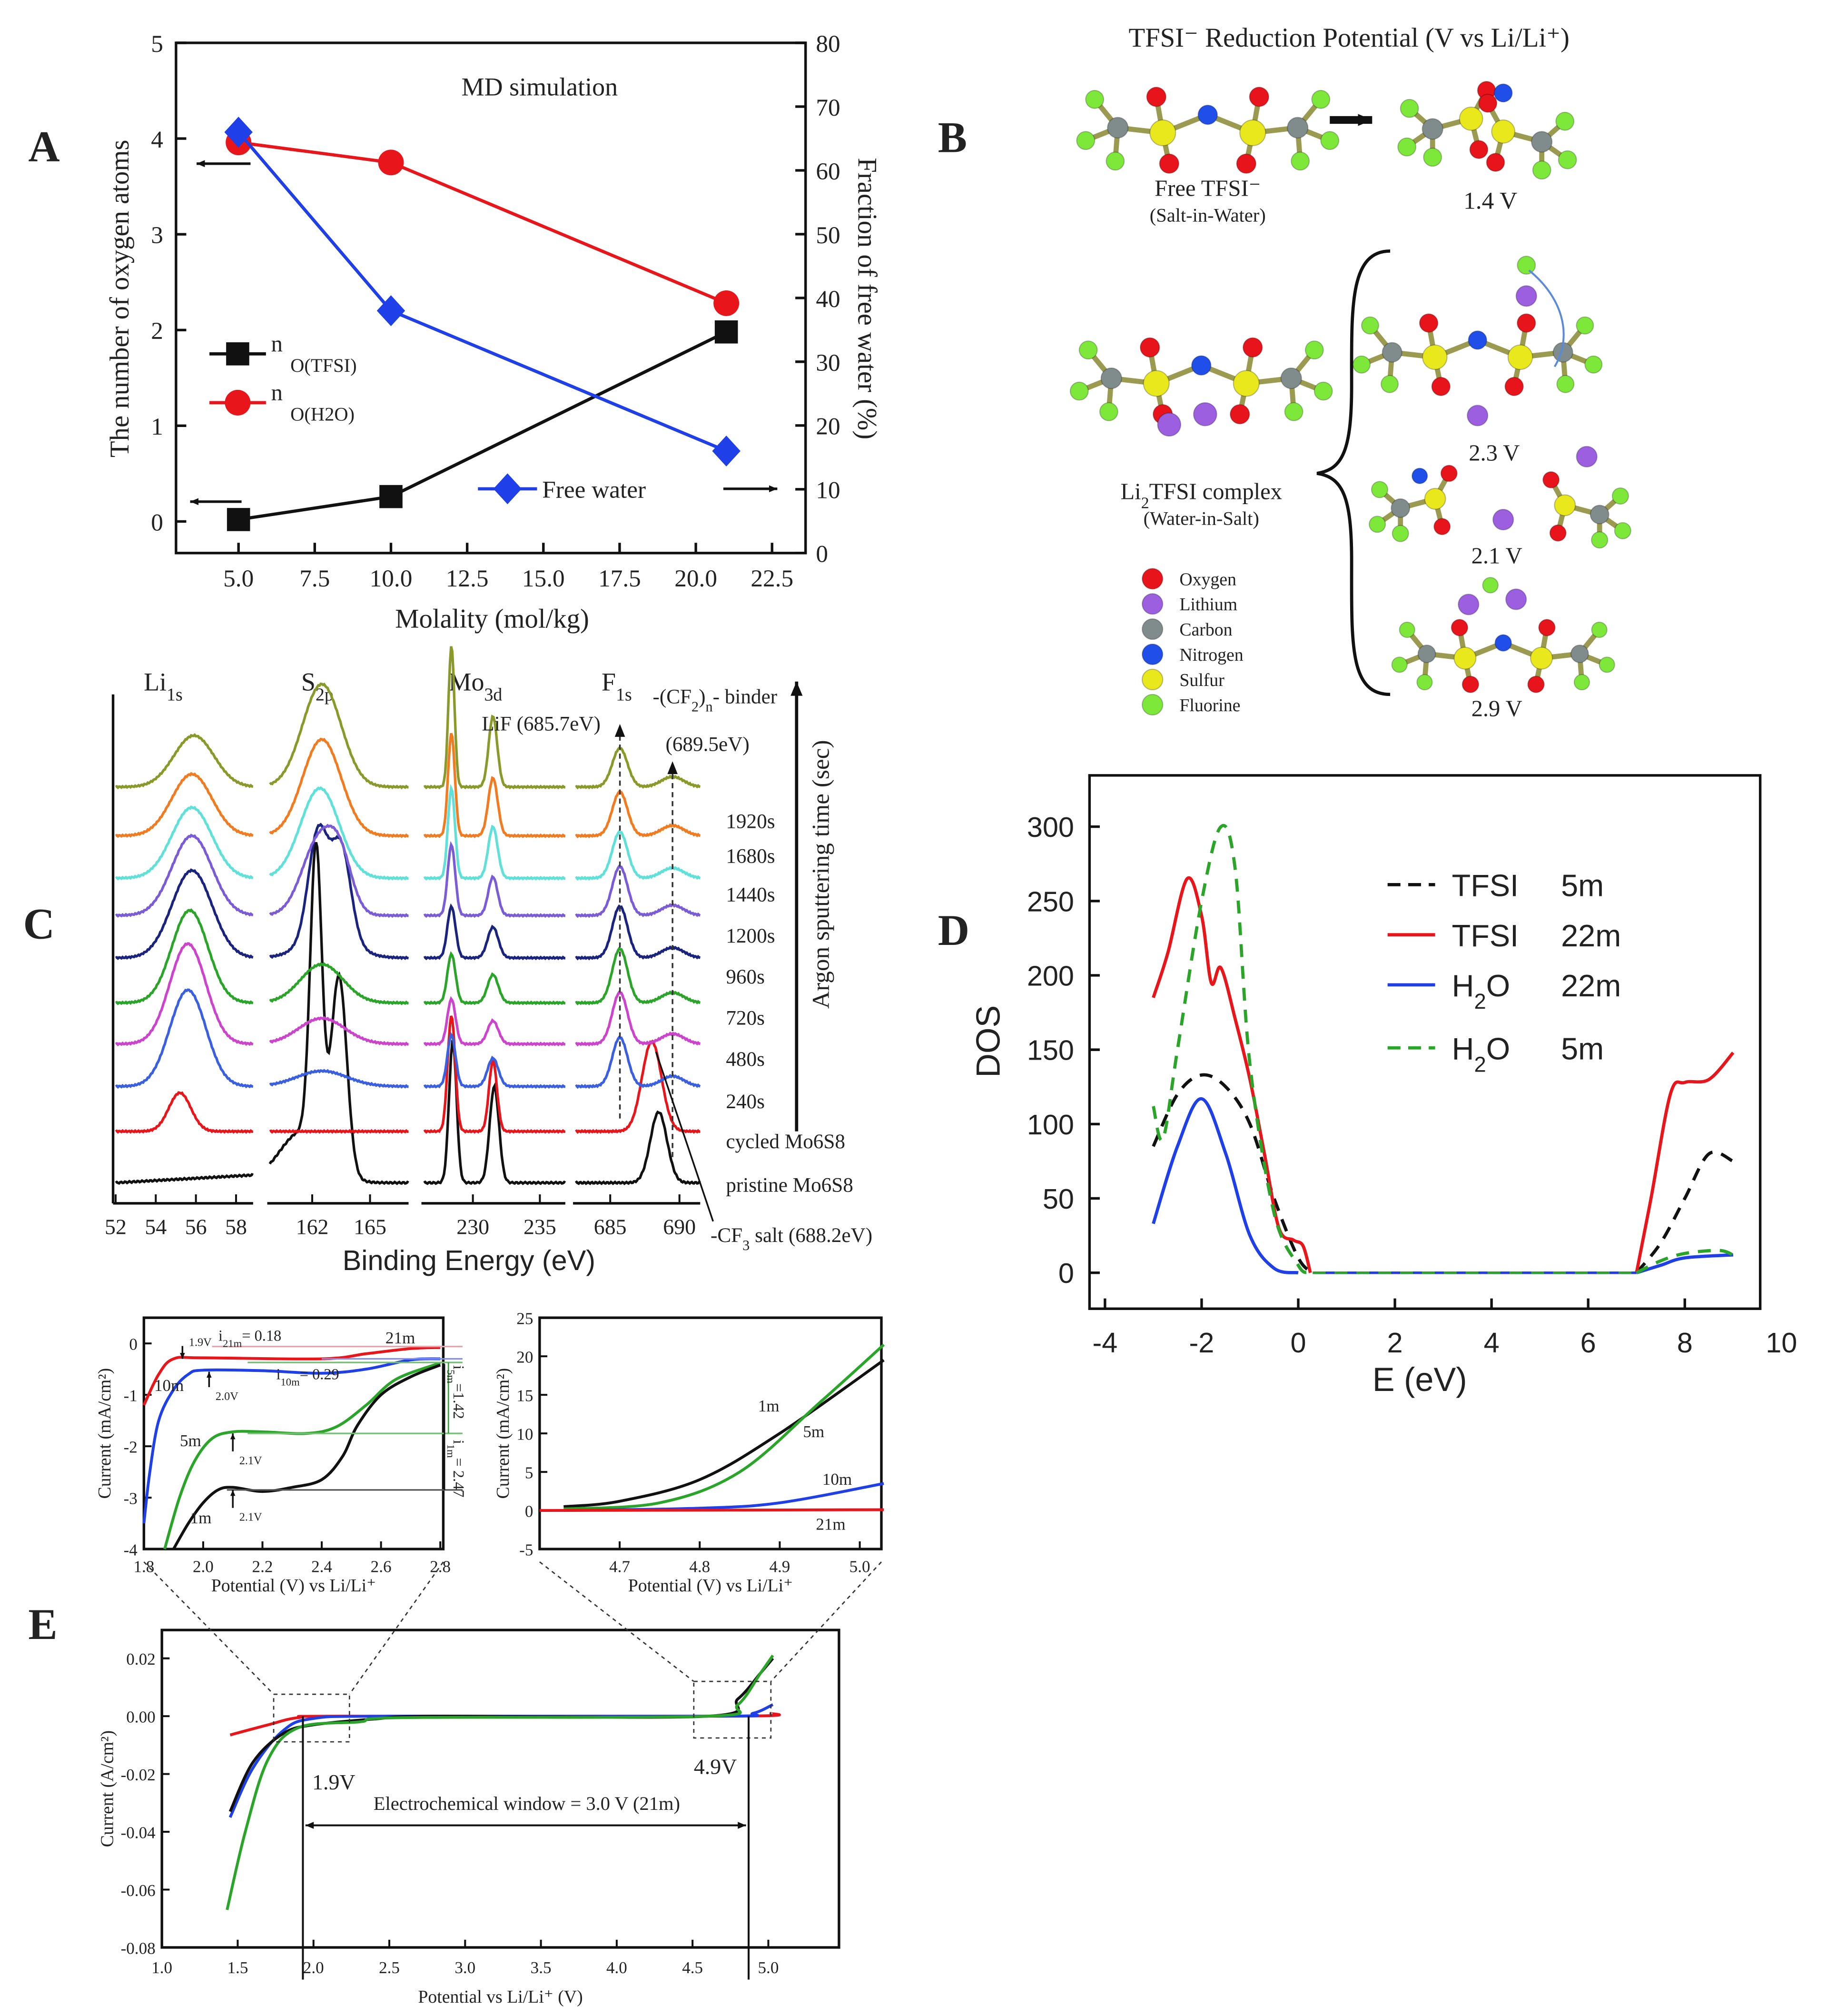 The image size is (1827, 2016). Describe the element at coordinates (500, 1789) in the screenshot. I see `plot-frame-E` at that location.